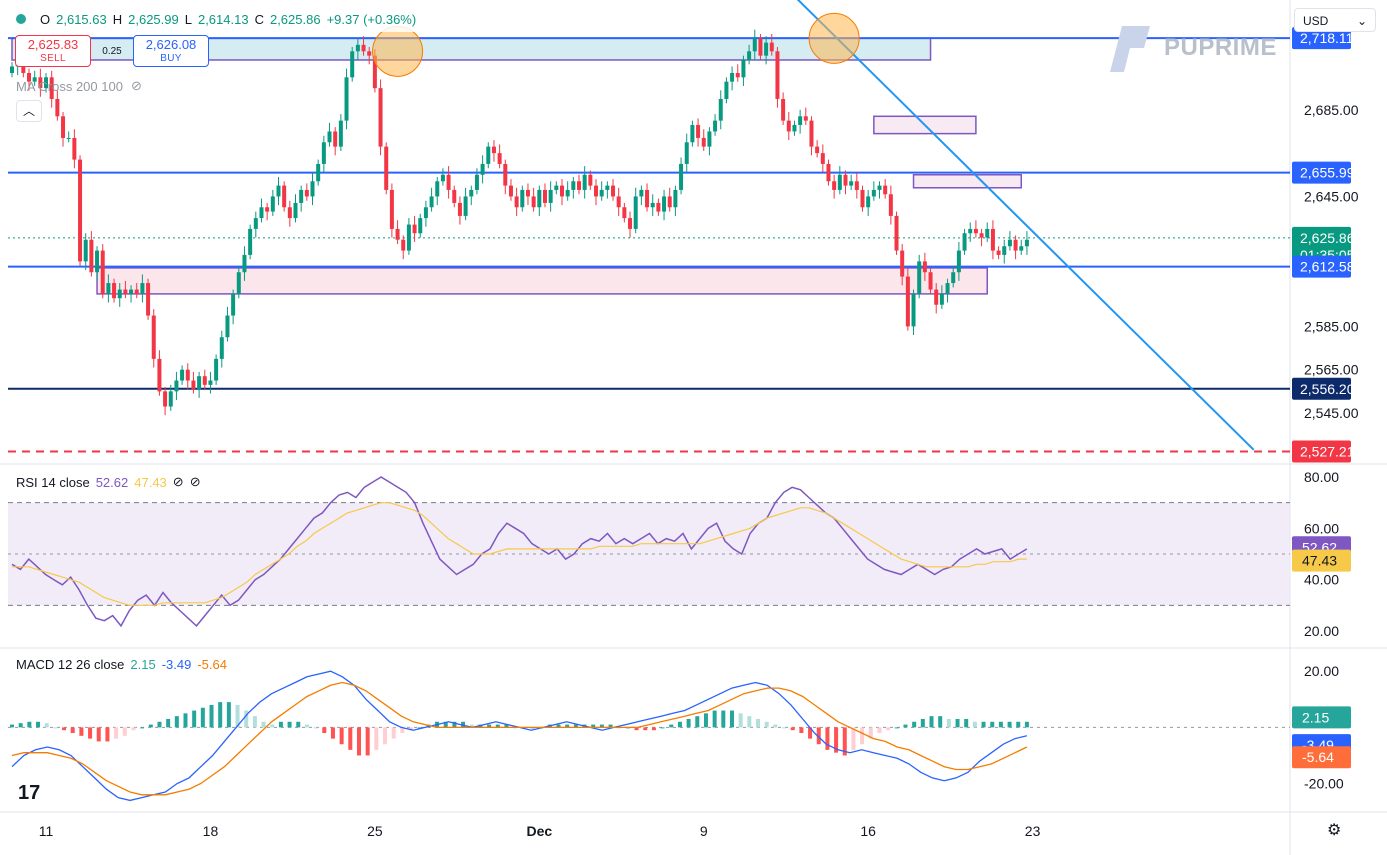 This screenshot has width=1387, height=855. I want to click on buy-button: 2,626.08 BUY, so click(171, 51).